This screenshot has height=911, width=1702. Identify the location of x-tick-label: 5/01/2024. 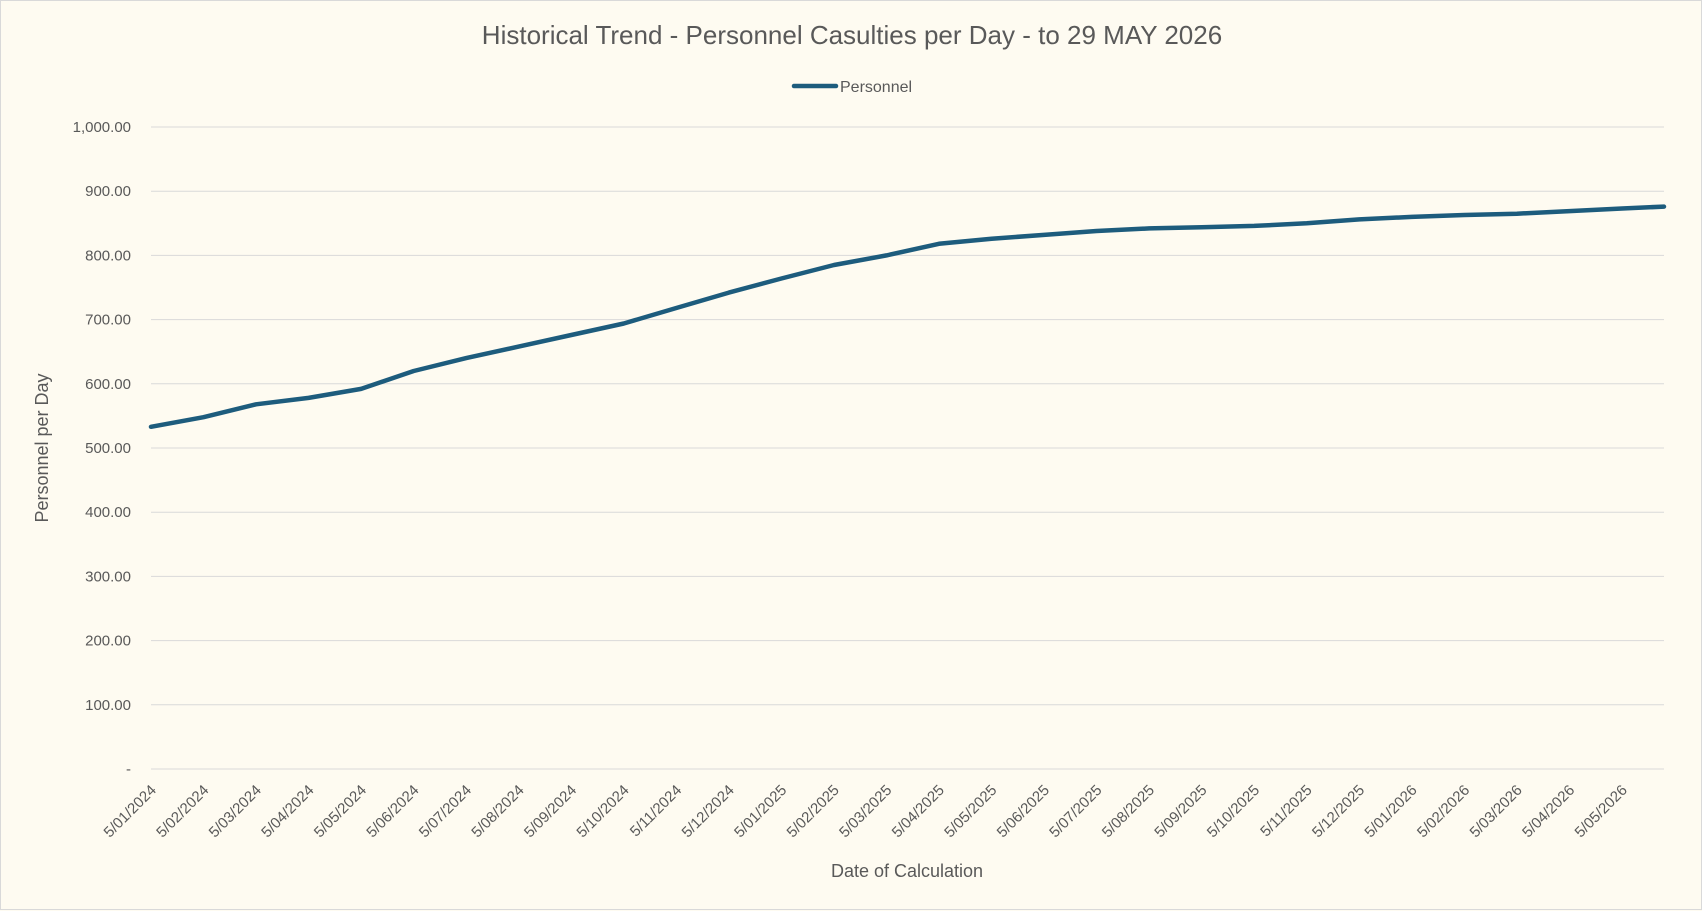
(130, 811).